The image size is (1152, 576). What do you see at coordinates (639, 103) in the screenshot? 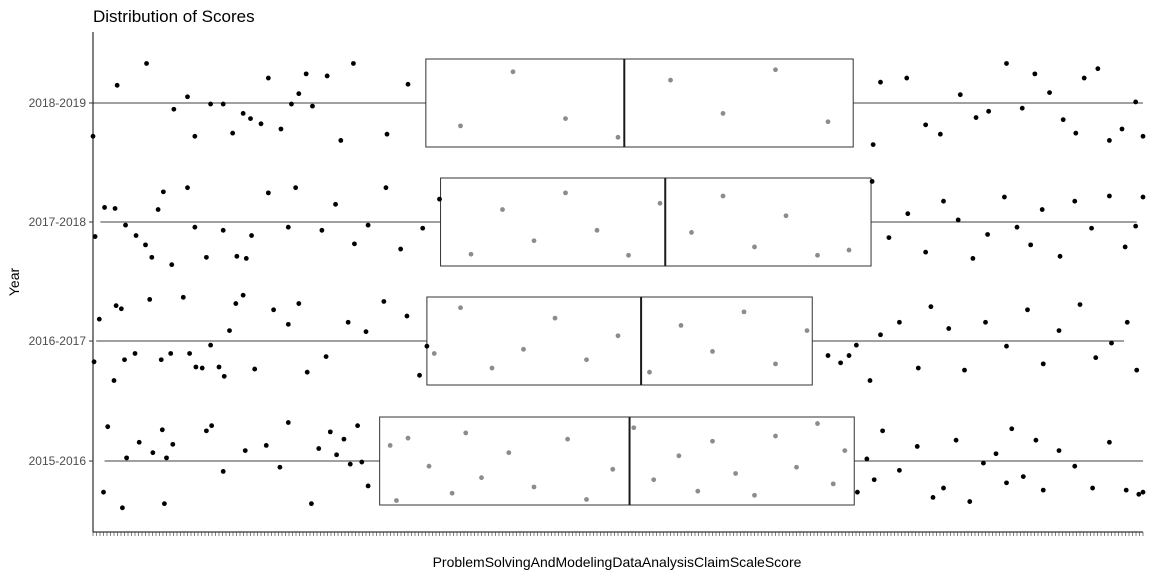
I see `box-2018-2019` at bounding box center [639, 103].